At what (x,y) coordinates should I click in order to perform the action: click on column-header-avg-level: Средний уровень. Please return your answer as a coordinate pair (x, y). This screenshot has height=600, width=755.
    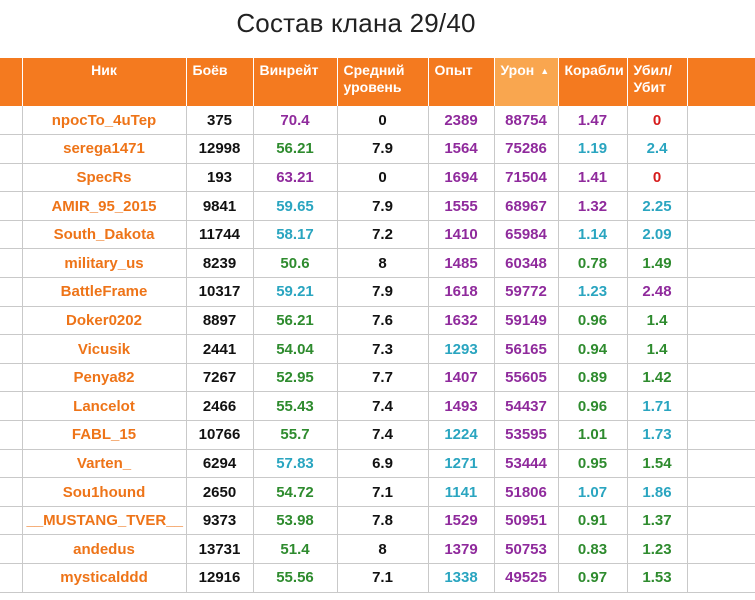
    Looking at the image, I should click on (382, 82).